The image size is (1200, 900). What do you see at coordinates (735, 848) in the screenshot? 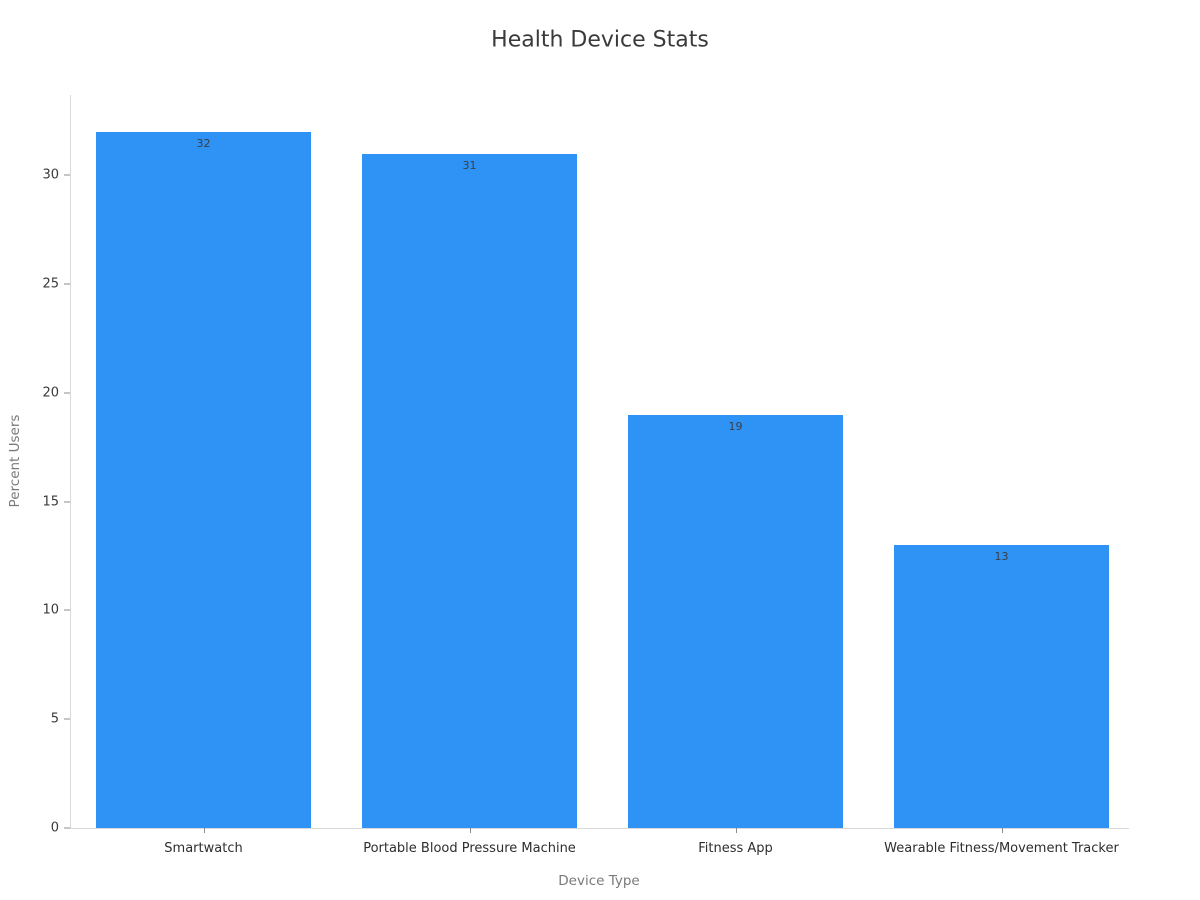
I see `x-tick-label: Fitness App` at bounding box center [735, 848].